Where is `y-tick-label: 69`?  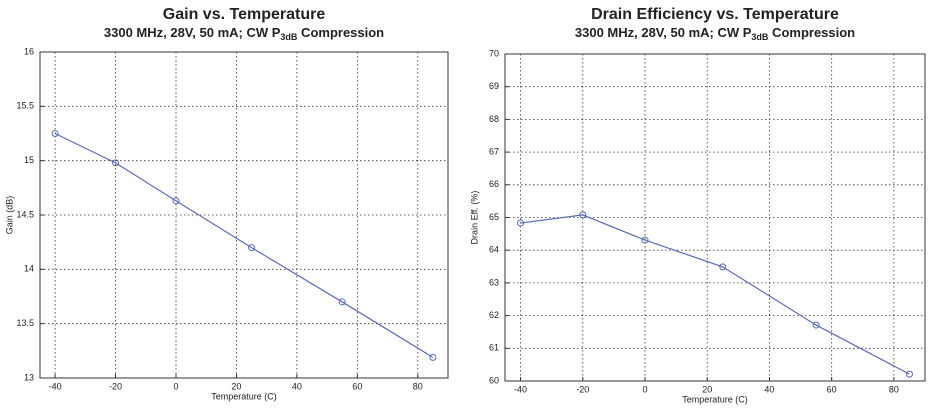
y-tick-label: 69 is located at coordinates (494, 86).